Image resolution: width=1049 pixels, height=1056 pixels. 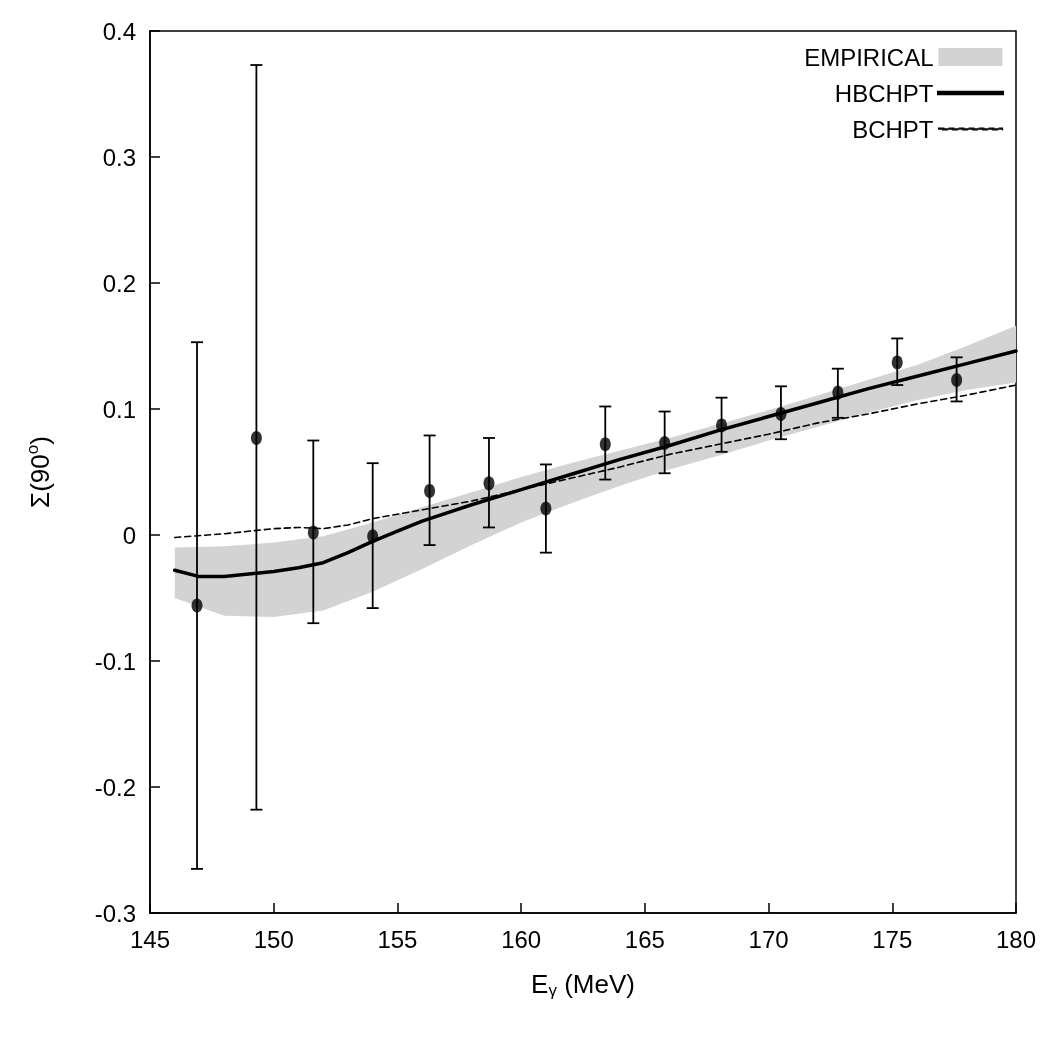 I want to click on x-tick-label: 180, so click(x=1016, y=939).